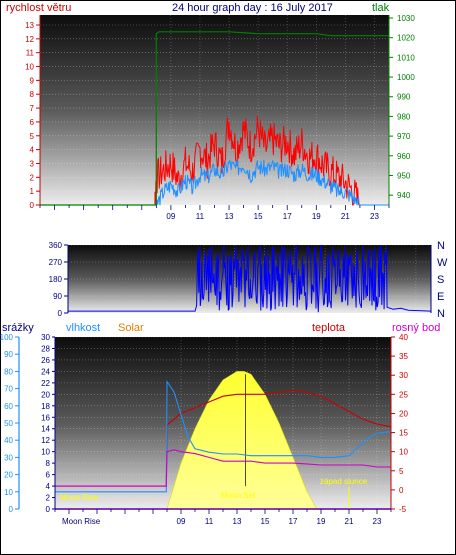 This screenshot has width=456, height=555. Describe the element at coordinates (48, 475) in the screenshot. I see `solar-tick-label: 6` at that location.